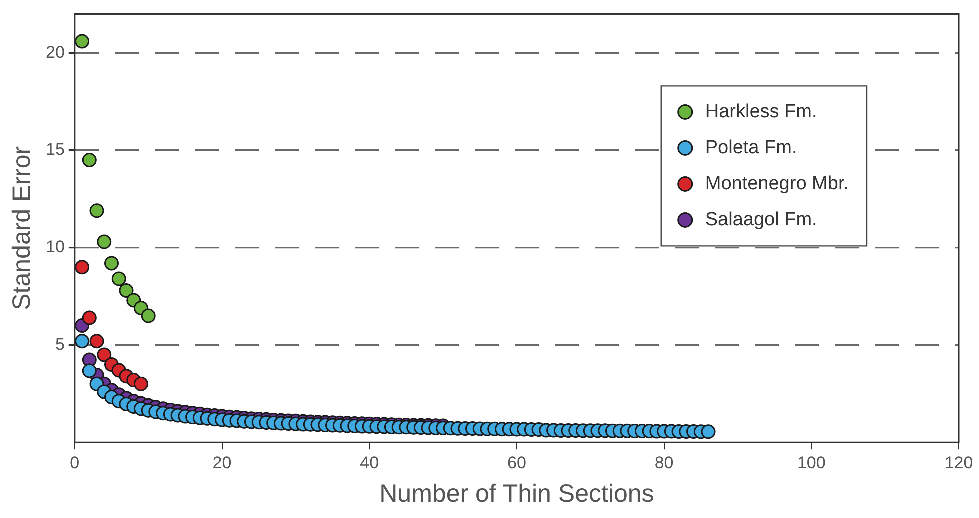  I want to click on x-tick-label: 100, so click(811, 462).